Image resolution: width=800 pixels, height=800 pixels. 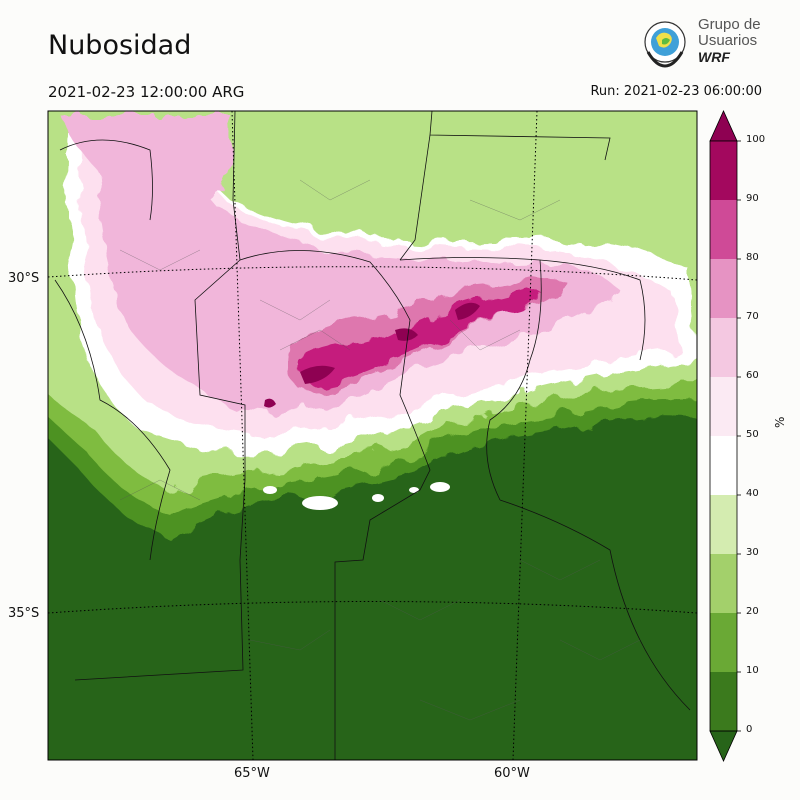 I want to click on clear-patches, so click(x=356, y=496).